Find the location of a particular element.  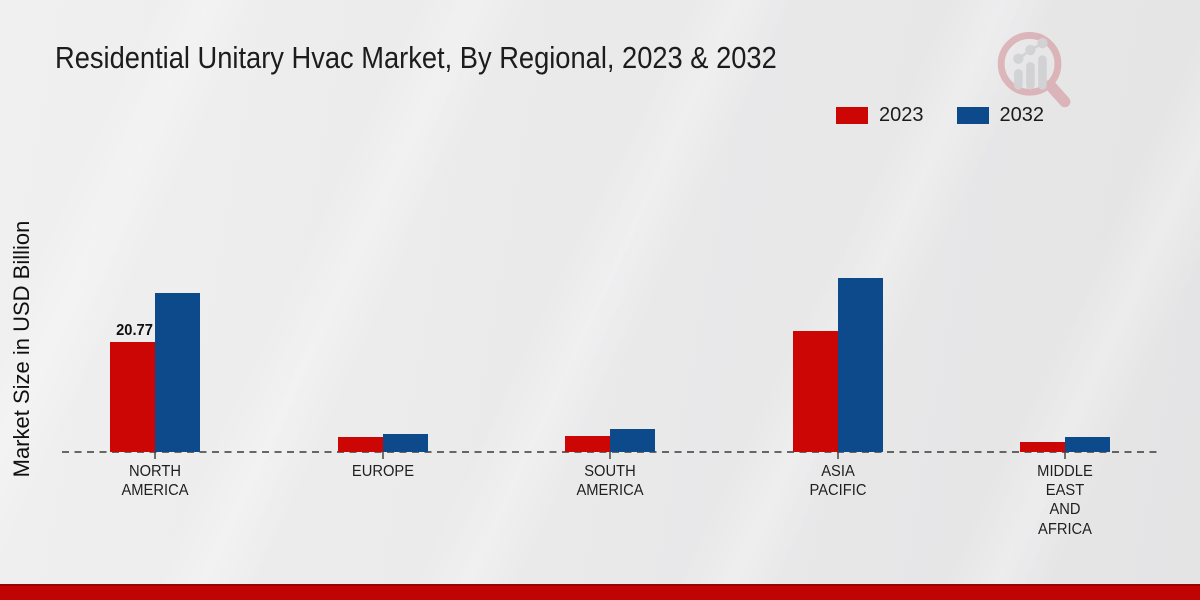

y-axis-label: Market Size in USD Billion is located at coordinates (21, 349).